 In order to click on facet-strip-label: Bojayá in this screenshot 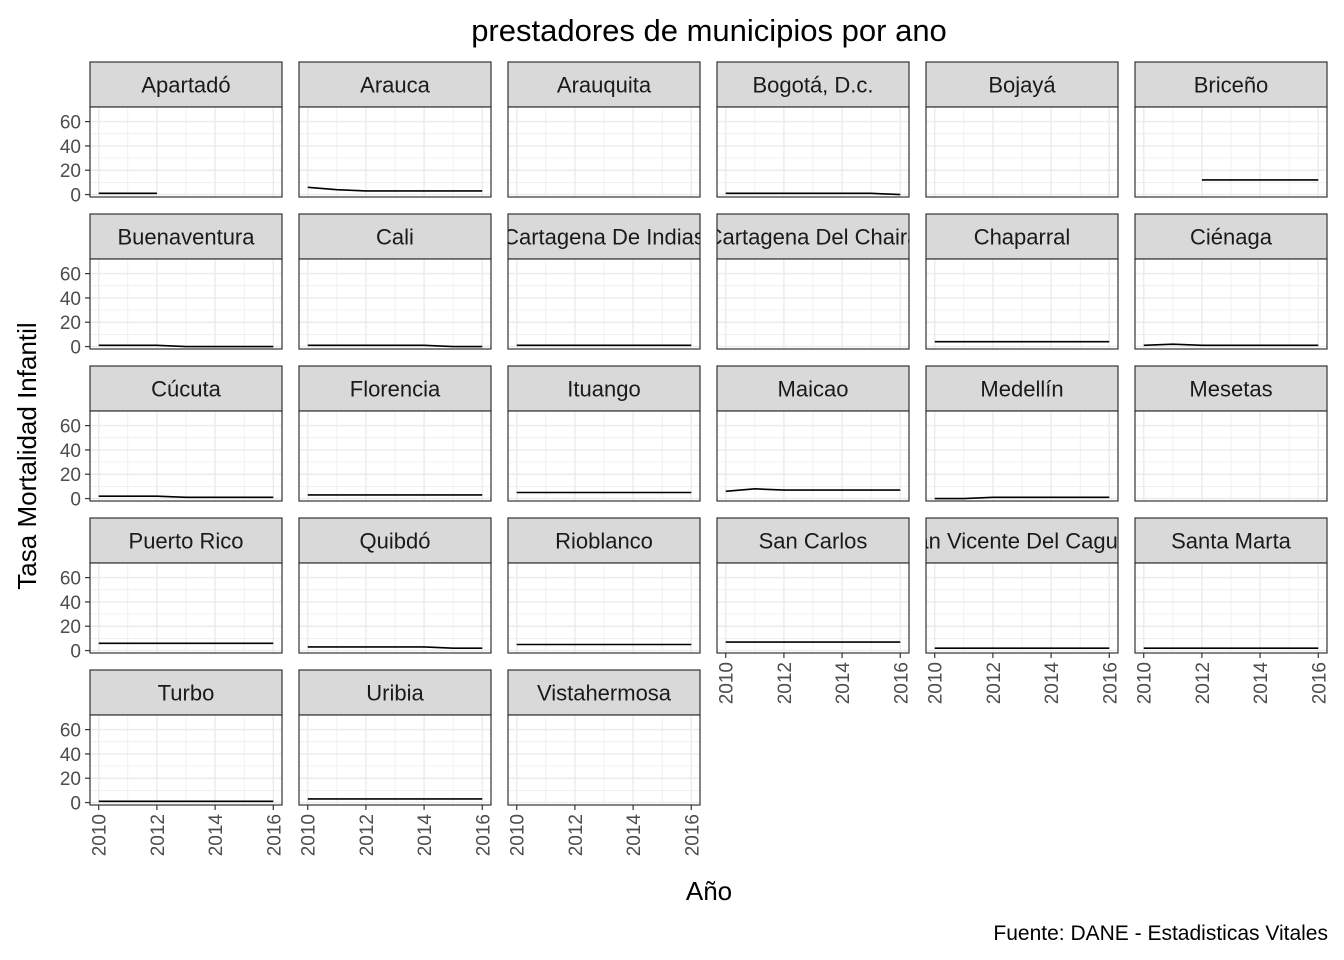, I will do `click(1022, 85)`.